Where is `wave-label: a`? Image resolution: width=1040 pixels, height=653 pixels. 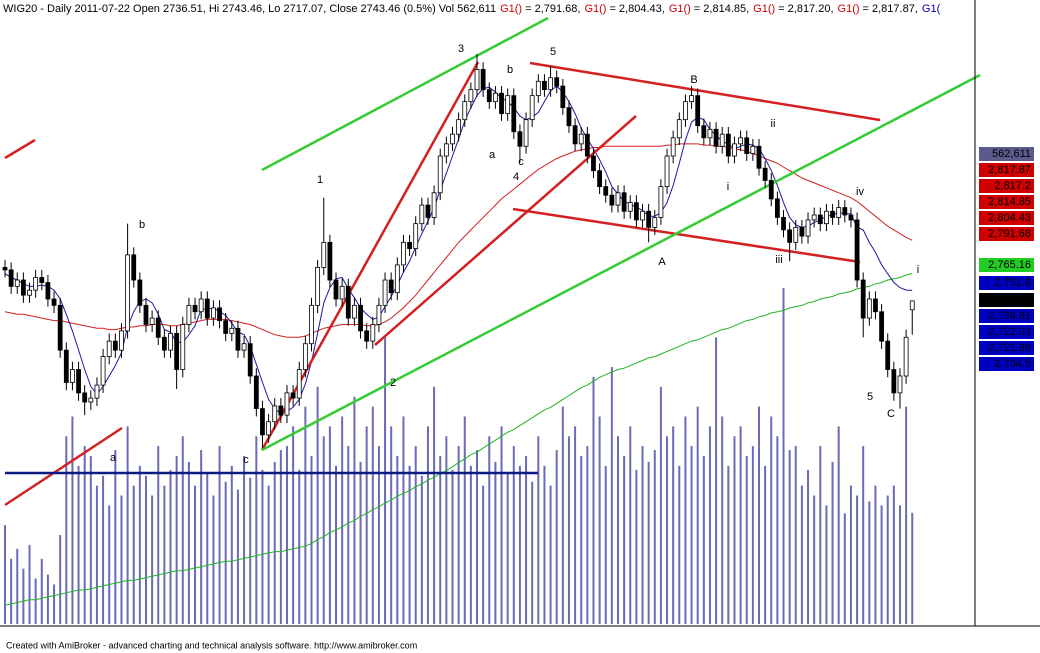 wave-label: a is located at coordinates (113, 458).